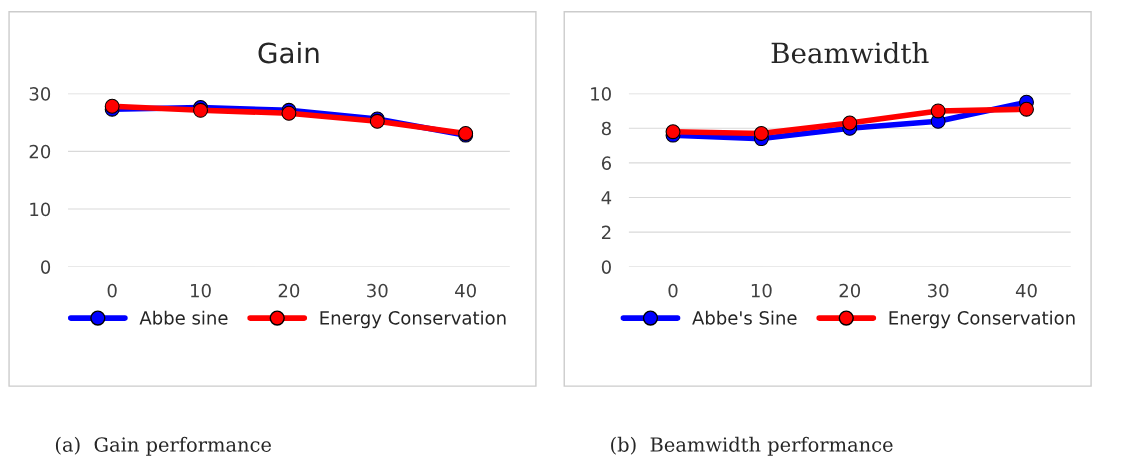 The height and width of the screenshot is (468, 1133). I want to click on legend-label: Abbe sine, so click(183, 317).